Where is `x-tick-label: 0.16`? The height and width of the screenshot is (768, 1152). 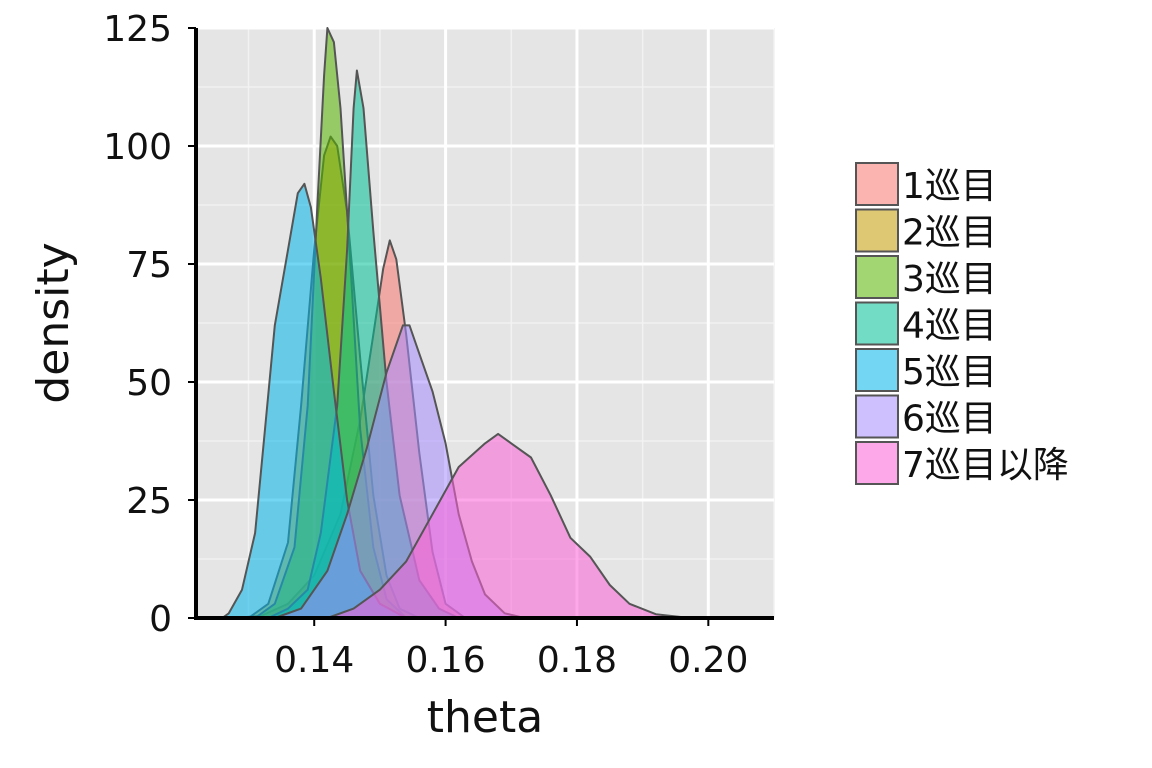 x-tick-label: 0.16 is located at coordinates (446, 660).